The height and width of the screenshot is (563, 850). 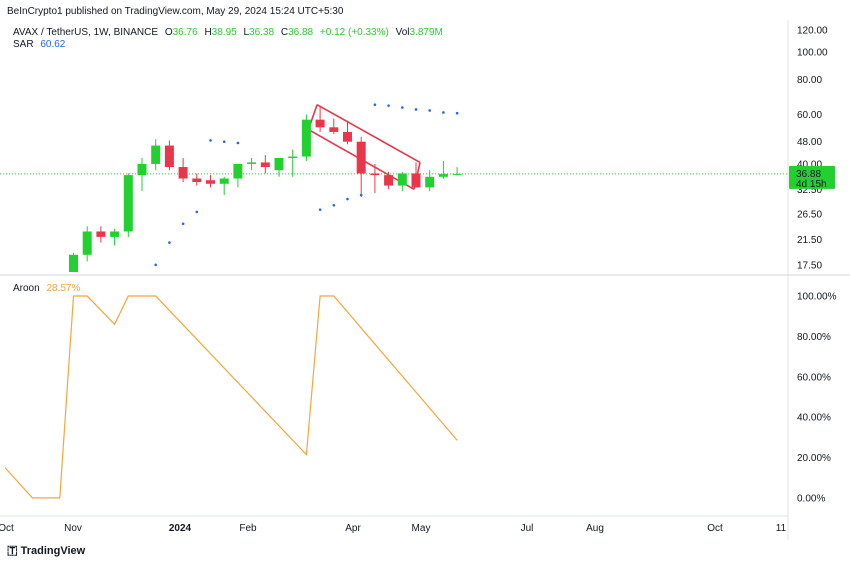 I want to click on price-tick-label: 48.00, so click(x=809, y=142).